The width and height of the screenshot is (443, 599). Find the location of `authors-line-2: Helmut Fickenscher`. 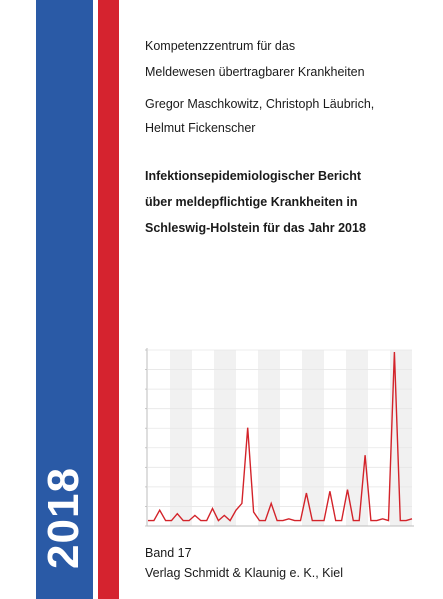

authors-line-2: Helmut Fickenscher is located at coordinates (200, 128).